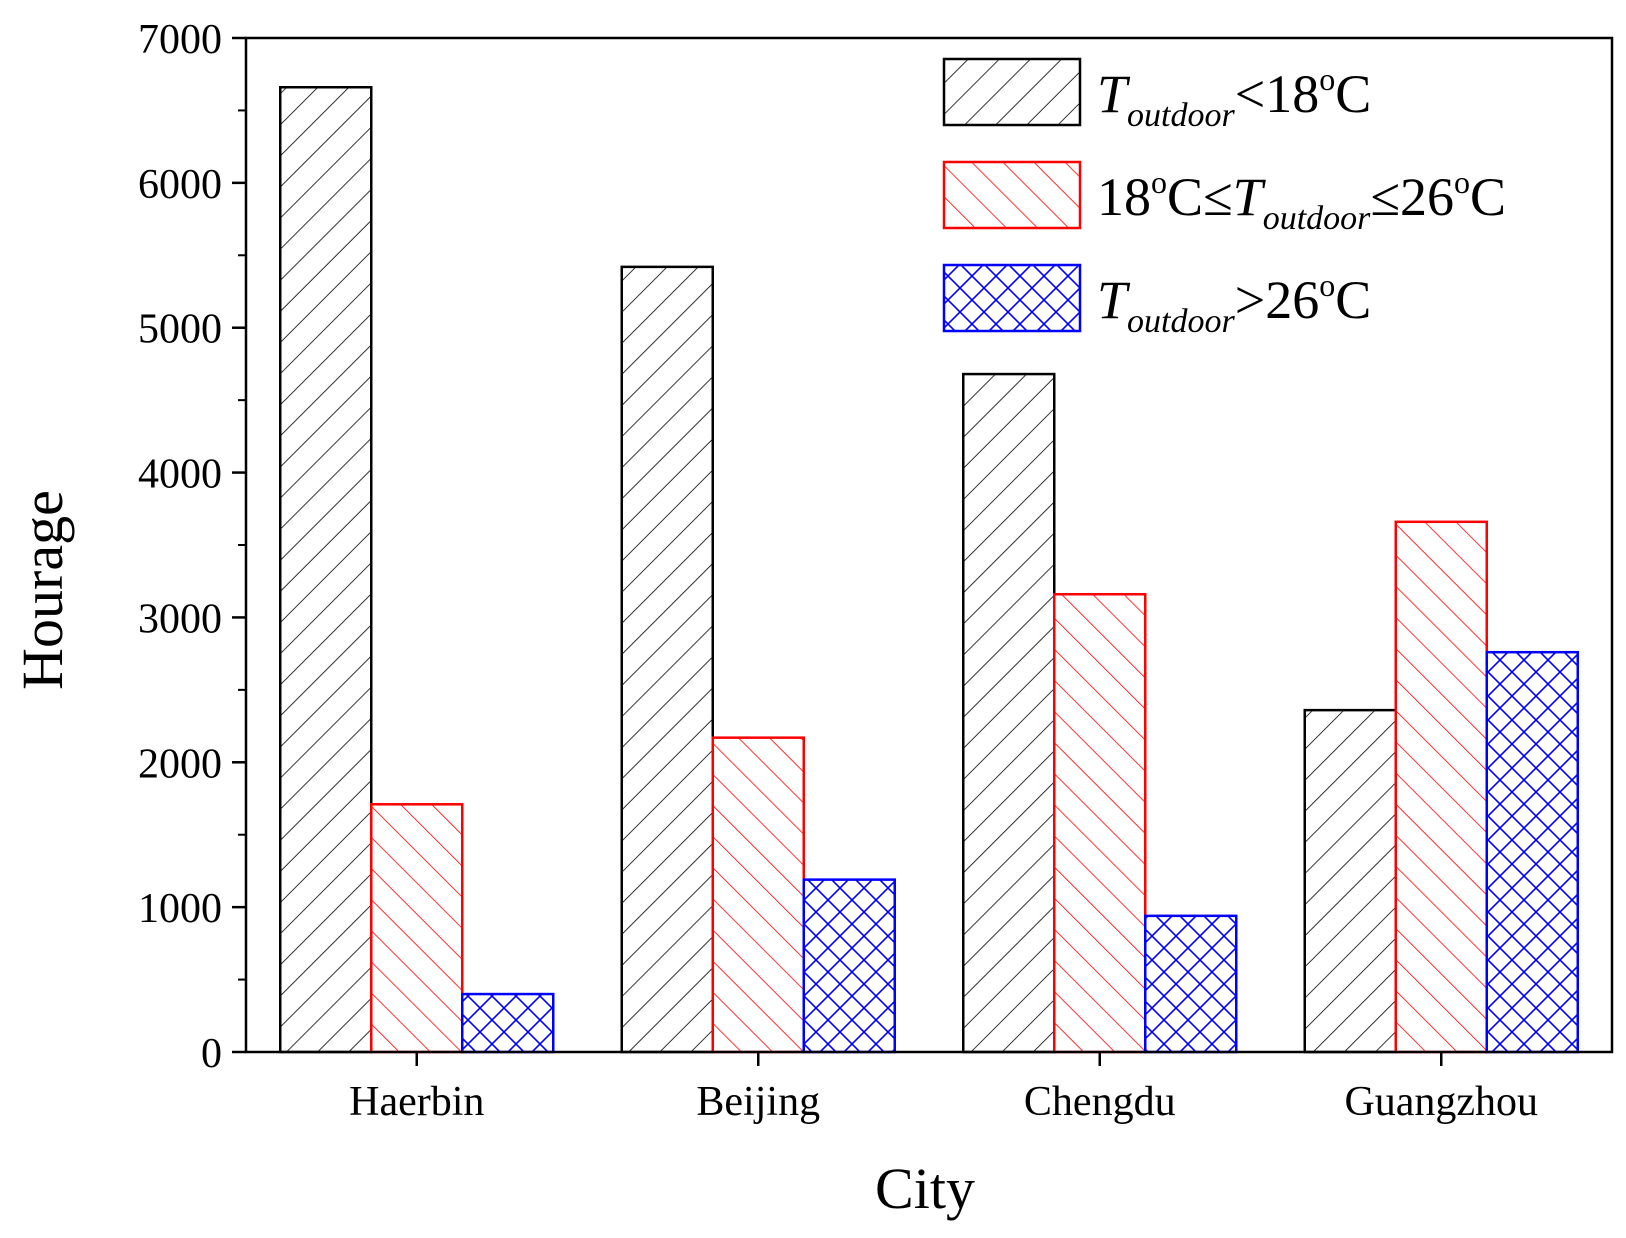 The image size is (1626, 1238). Describe the element at coordinates (925, 1188) in the screenshot. I see `x-axis-title: City` at that location.